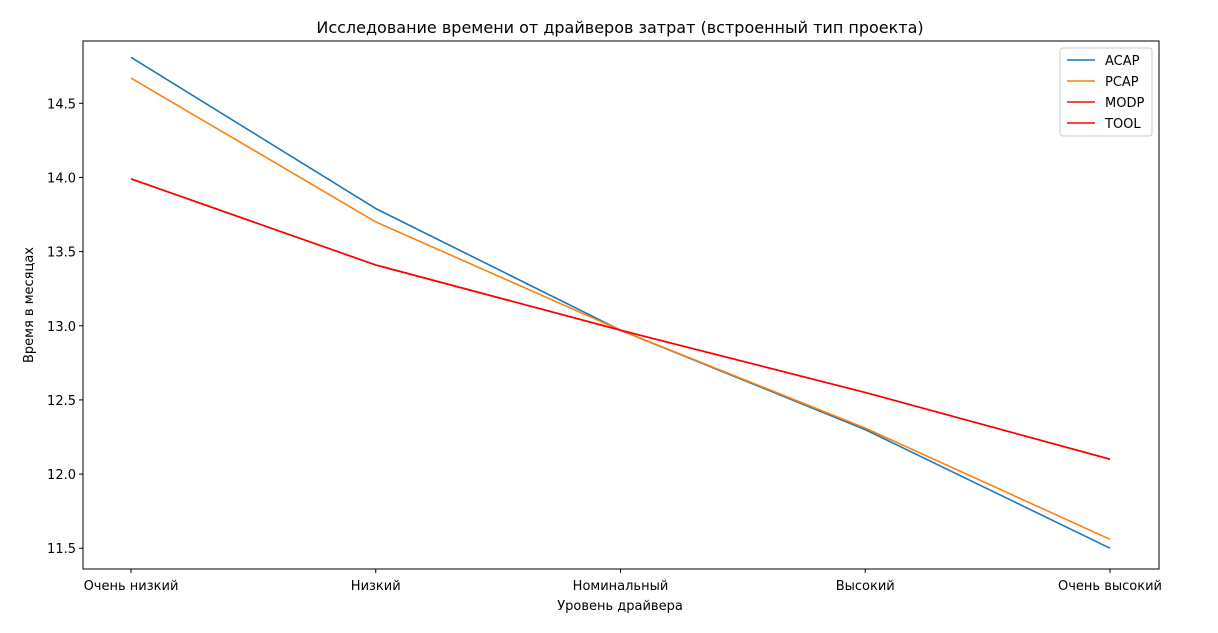 This screenshot has width=1218, height=633. Describe the element at coordinates (61, 327) in the screenshot. I see `y-tick-label: 13.0` at that location.